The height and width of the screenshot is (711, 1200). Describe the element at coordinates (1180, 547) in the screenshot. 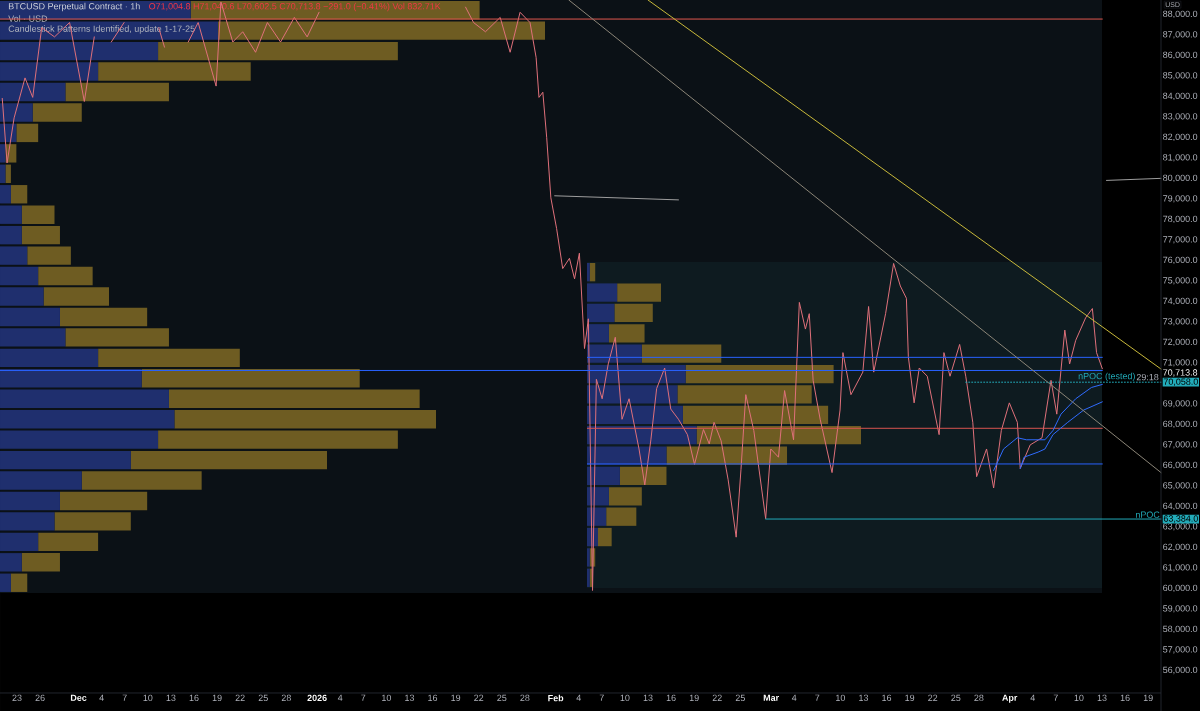

I see `y-tick-label: 62,000.0` at that location.